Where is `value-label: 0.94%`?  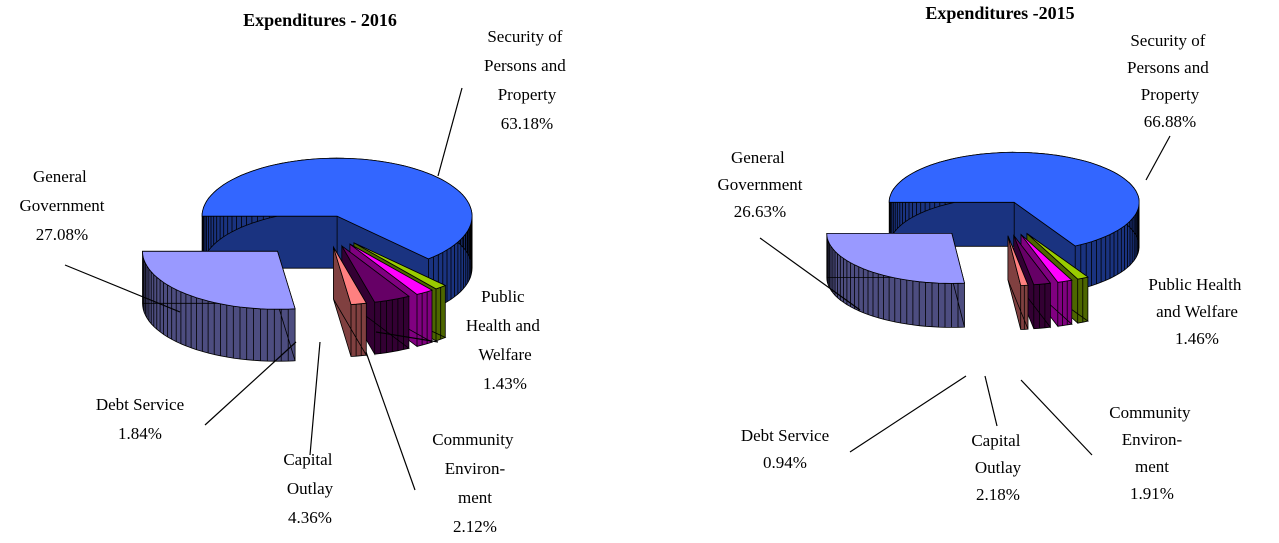 value-label: 0.94% is located at coordinates (785, 462).